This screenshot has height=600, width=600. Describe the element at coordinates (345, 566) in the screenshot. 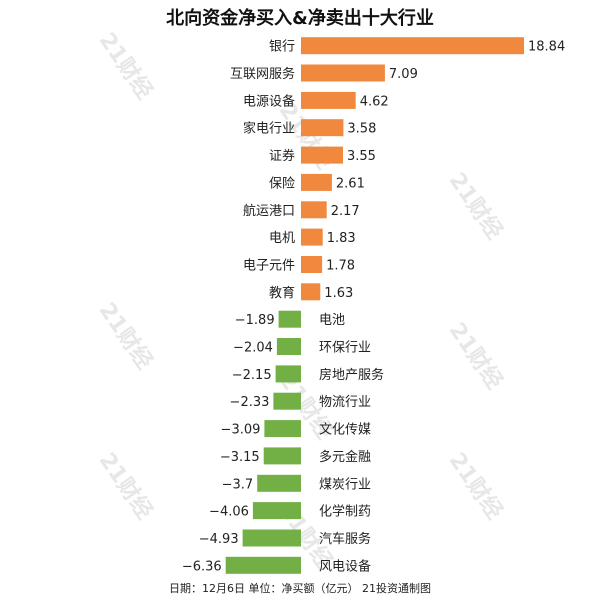

I see `category-label: 风电设备` at that location.